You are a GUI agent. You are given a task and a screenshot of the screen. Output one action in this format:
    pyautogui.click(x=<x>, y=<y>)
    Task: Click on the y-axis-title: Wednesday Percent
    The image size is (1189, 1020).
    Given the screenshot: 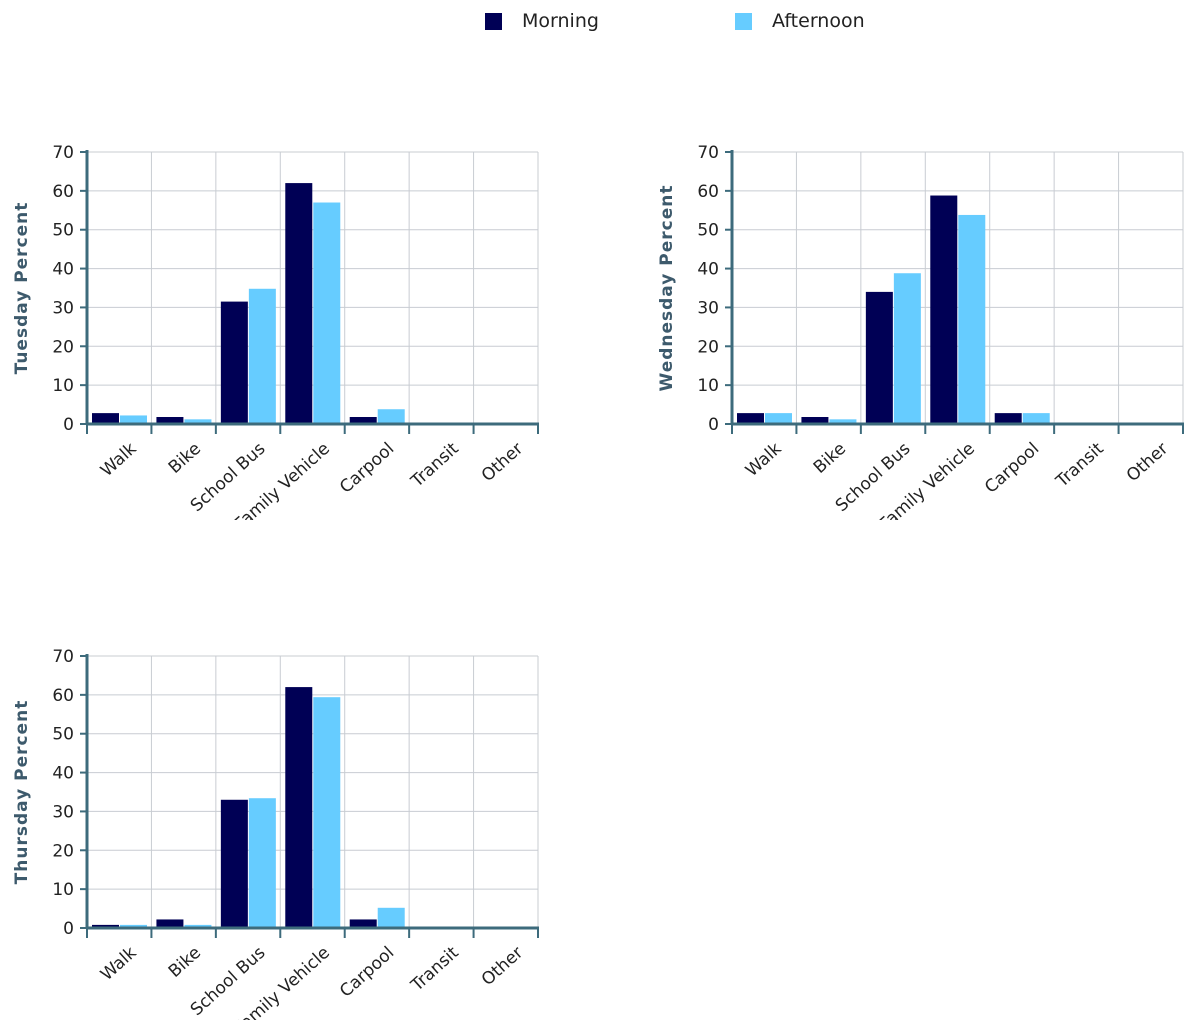 What is the action you would take?
    pyautogui.click(x=667, y=288)
    